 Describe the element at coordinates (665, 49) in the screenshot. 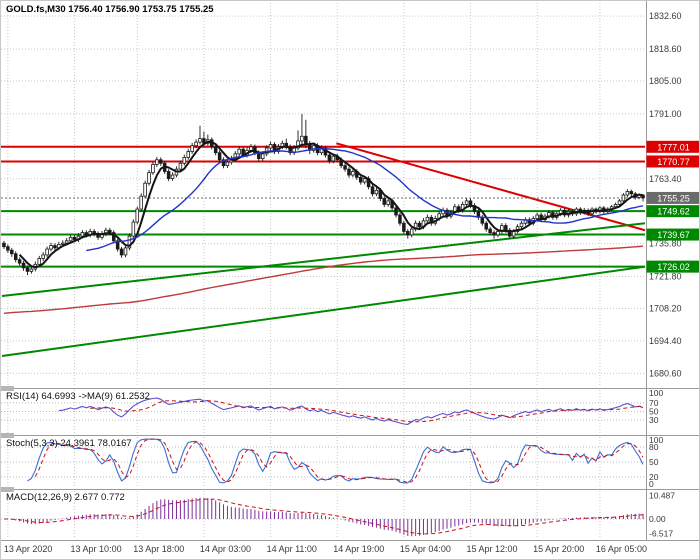

I see `svg-text: 1818.60` at that location.